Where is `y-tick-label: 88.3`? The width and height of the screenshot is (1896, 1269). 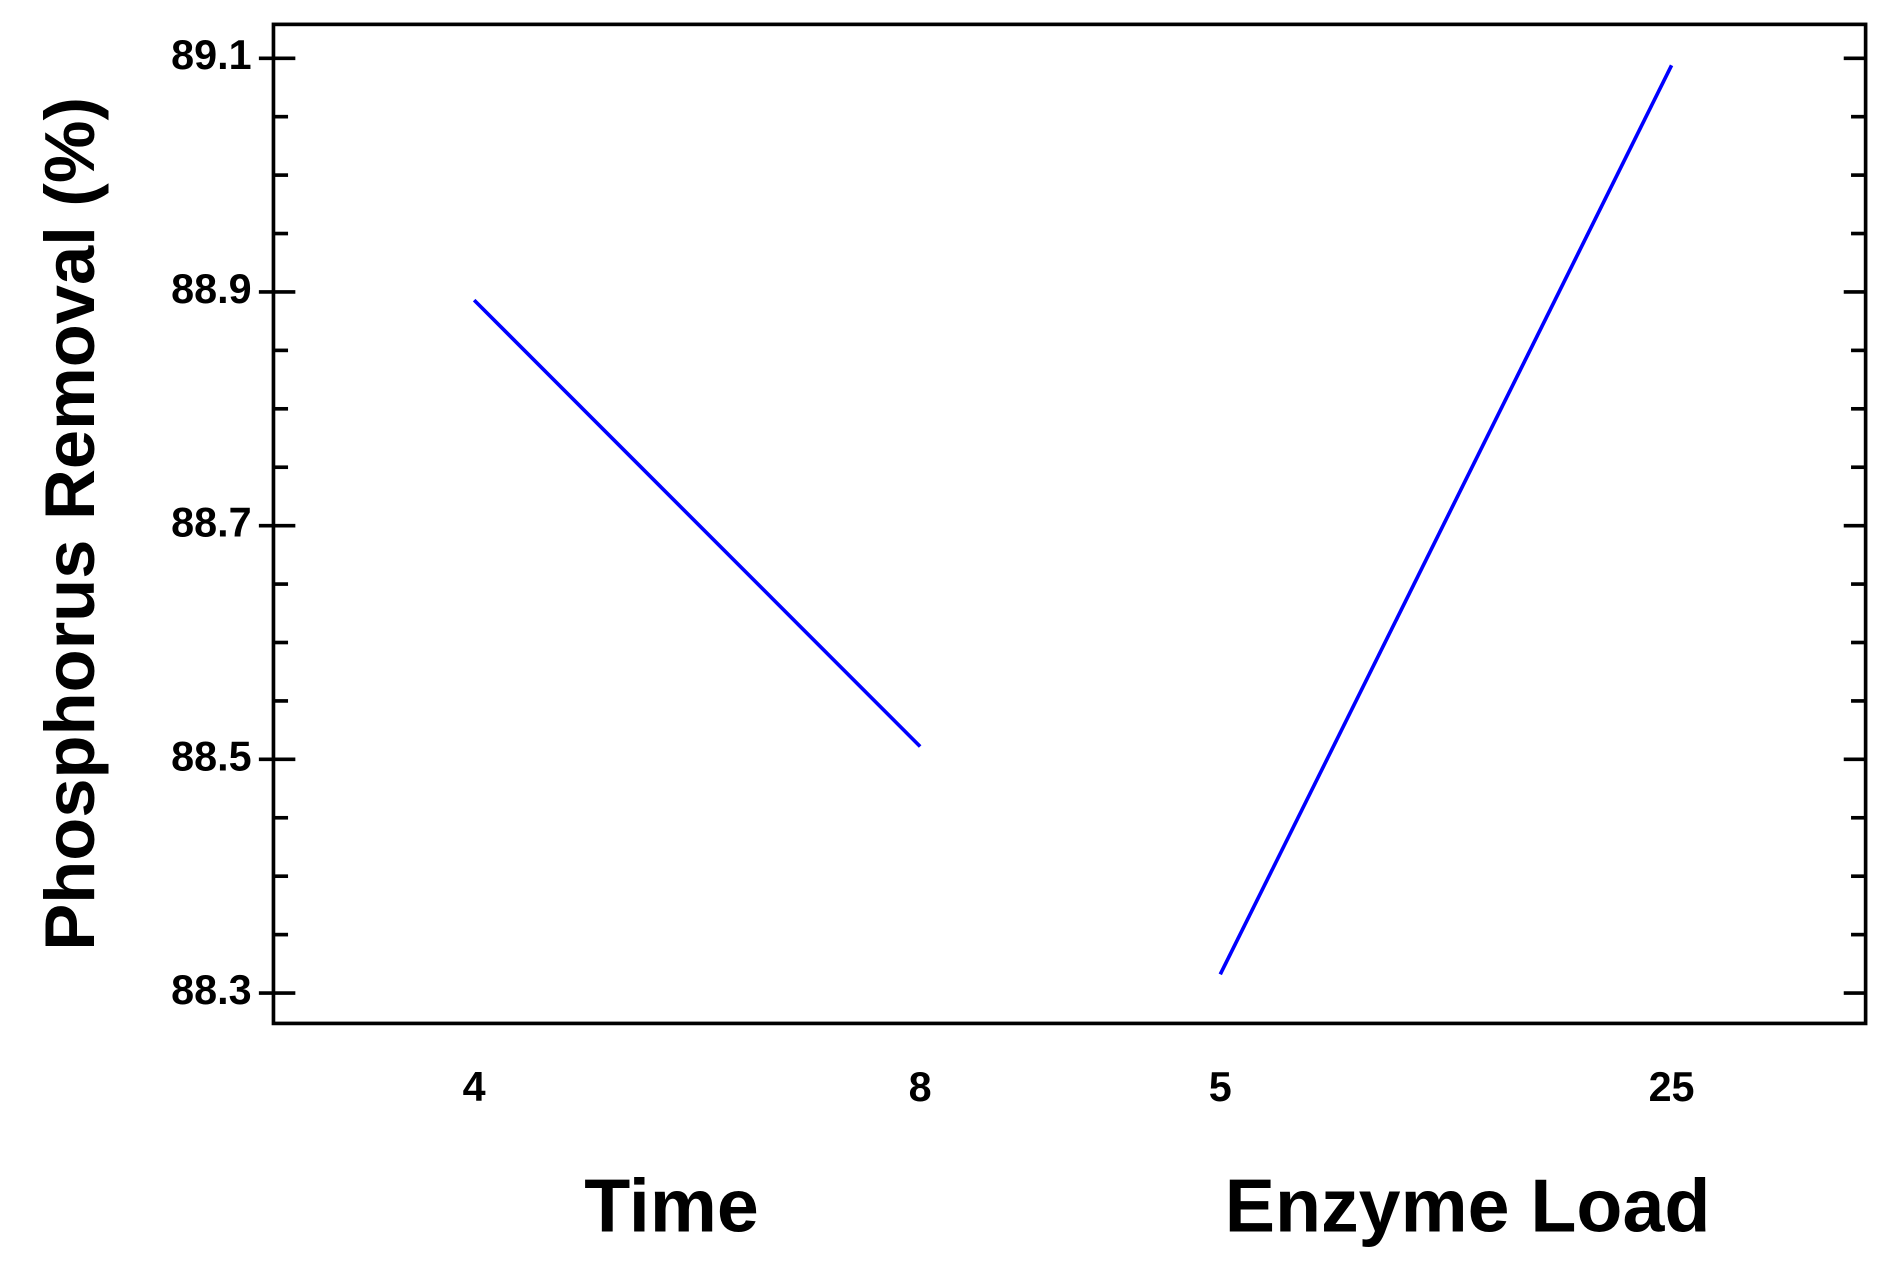 y-tick-label: 88.3 is located at coordinates (211, 990).